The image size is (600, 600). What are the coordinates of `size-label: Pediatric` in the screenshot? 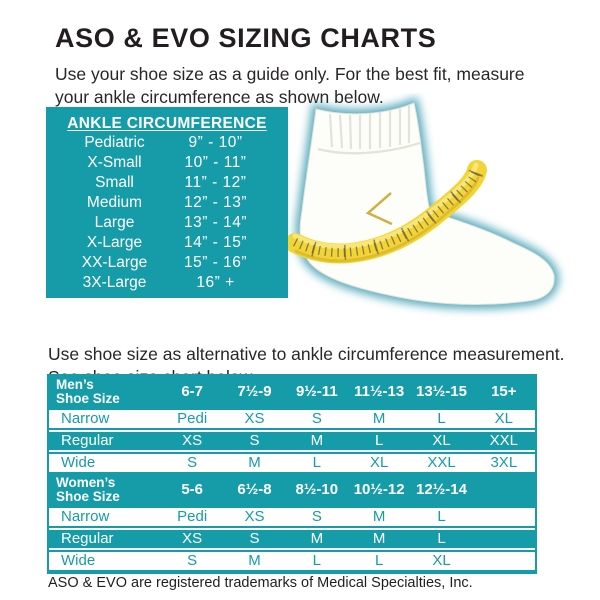 It's located at (114, 142).